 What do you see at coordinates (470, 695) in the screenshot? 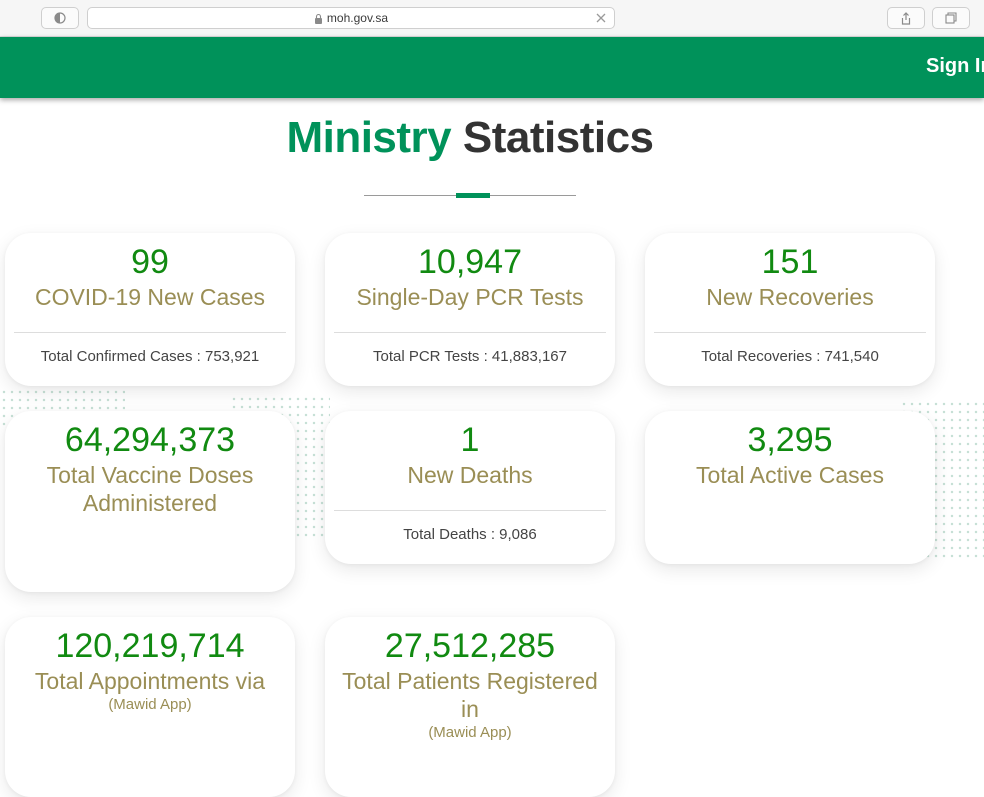
I see `stat-label: Total Patients Registered in` at bounding box center [470, 695].